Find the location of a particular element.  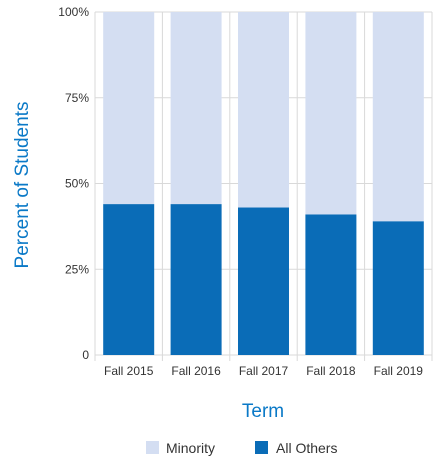

y-tick-labels: 0 25% 50% 75% 100% is located at coordinates (73, 183).